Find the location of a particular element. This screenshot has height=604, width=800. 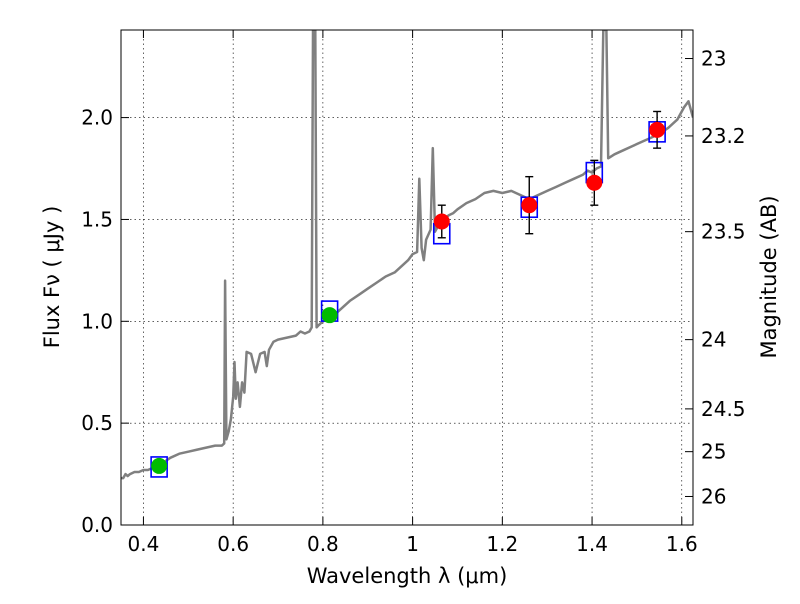

x-tick-label: 1.2 is located at coordinates (502, 544).